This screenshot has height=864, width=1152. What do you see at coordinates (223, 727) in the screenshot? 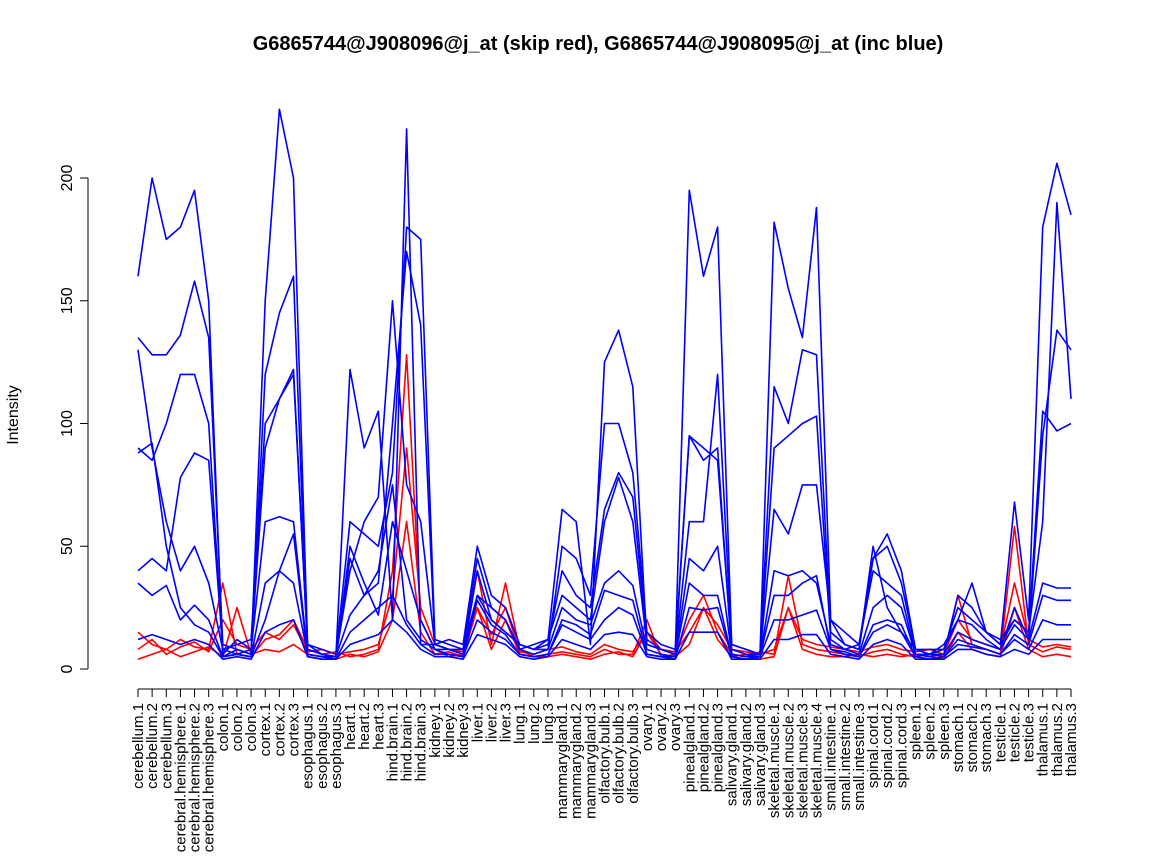
I see `x-tick-label: colon.1` at bounding box center [223, 727].